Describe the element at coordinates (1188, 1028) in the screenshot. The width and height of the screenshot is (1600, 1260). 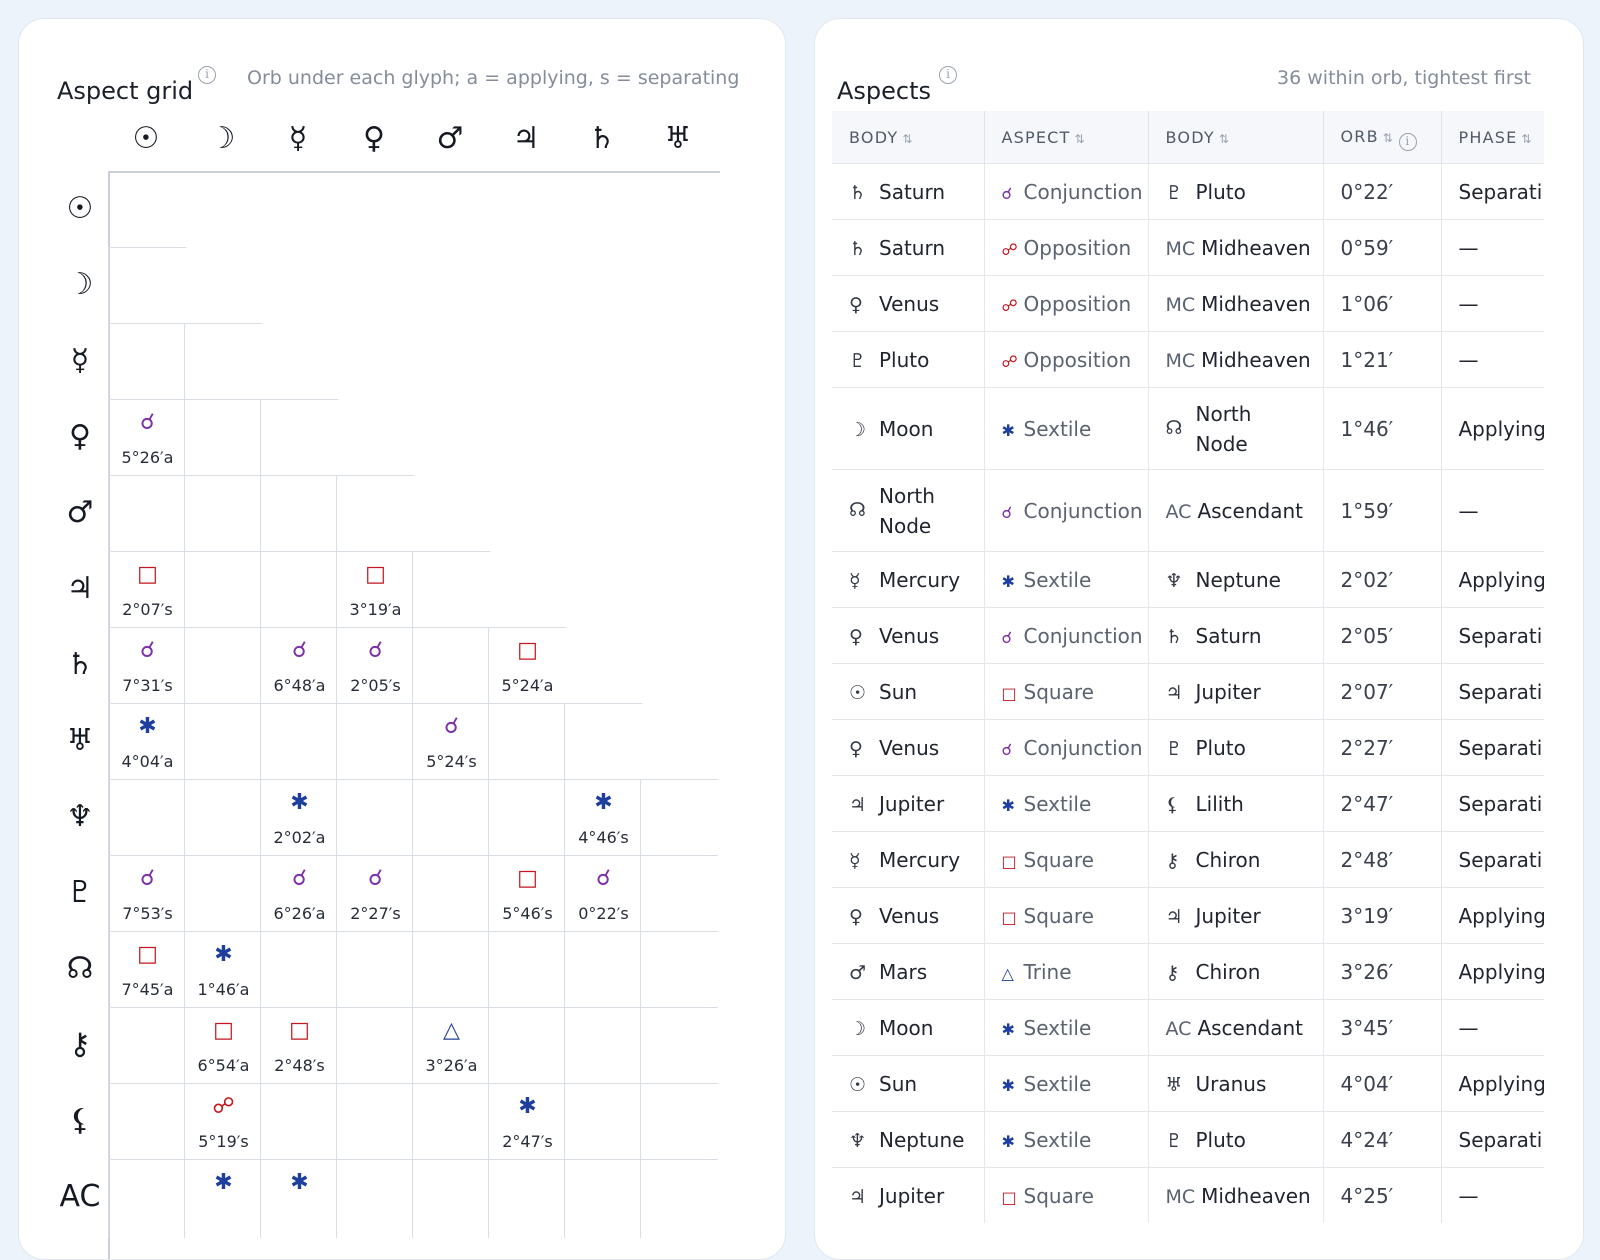
I see `aspect-row: ☽ Moon ✱ Sextile AC Ascendant 3°45′ —` at that location.